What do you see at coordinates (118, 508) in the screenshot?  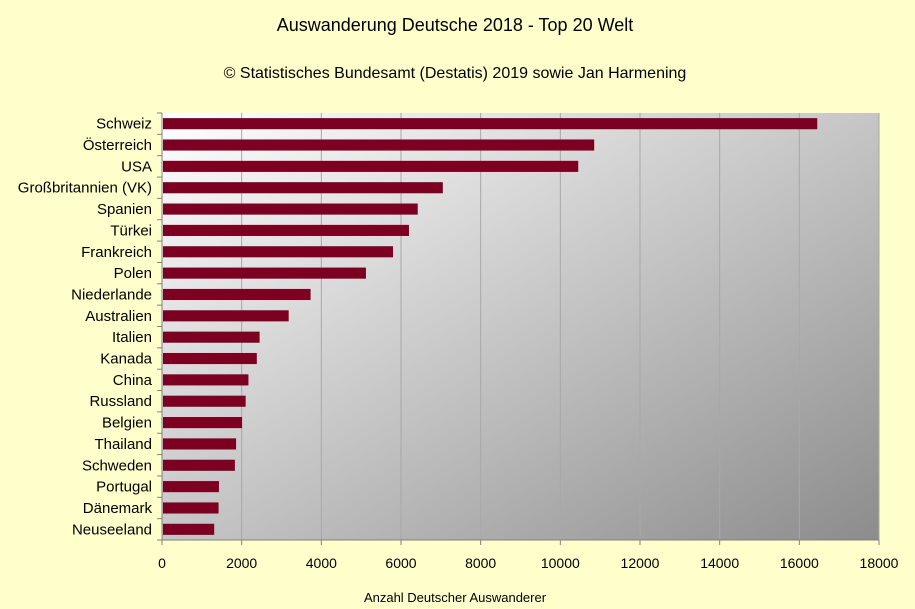 I see `category-label: Dänemark` at bounding box center [118, 508].